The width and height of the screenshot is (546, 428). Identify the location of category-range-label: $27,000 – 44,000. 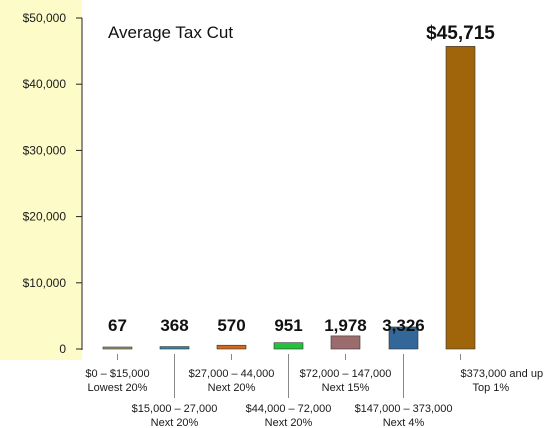
(232, 374).